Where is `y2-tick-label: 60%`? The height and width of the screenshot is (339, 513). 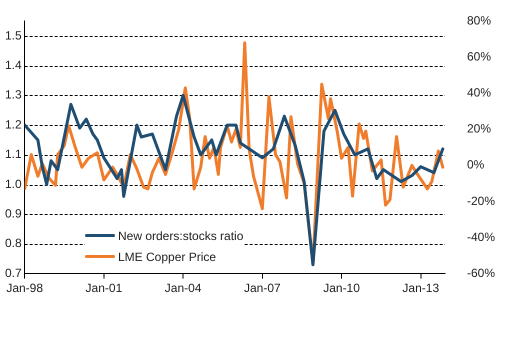
y2-tick-label: 60% is located at coordinates (479, 57).